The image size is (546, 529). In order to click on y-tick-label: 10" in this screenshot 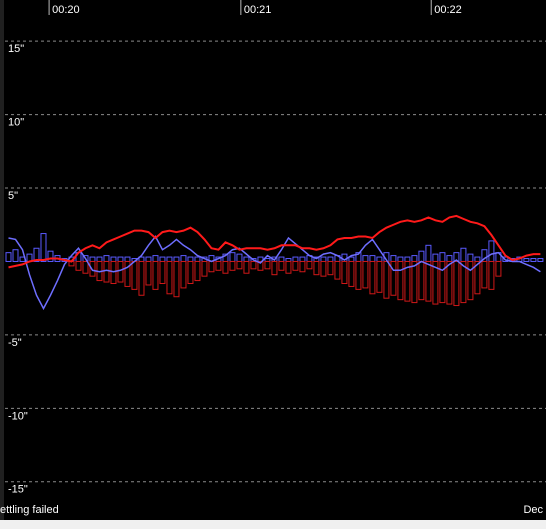, I will do `click(16, 122)`.